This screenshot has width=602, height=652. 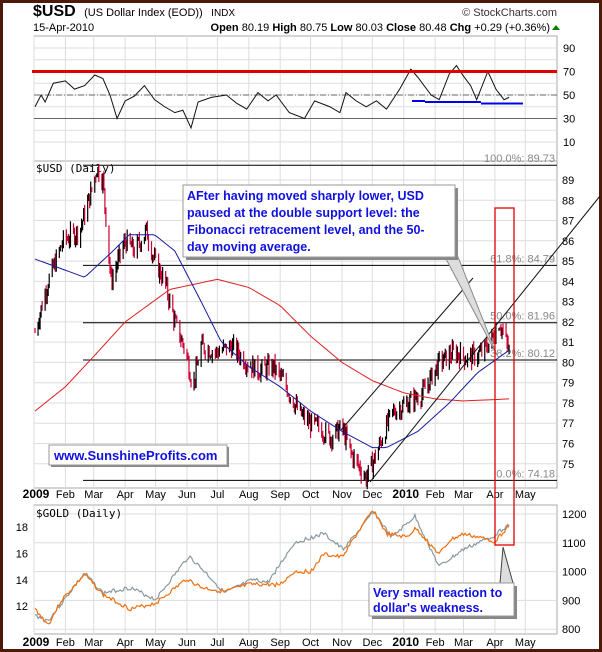 I want to click on rsi-y-tick: 70, so click(x=569, y=73).